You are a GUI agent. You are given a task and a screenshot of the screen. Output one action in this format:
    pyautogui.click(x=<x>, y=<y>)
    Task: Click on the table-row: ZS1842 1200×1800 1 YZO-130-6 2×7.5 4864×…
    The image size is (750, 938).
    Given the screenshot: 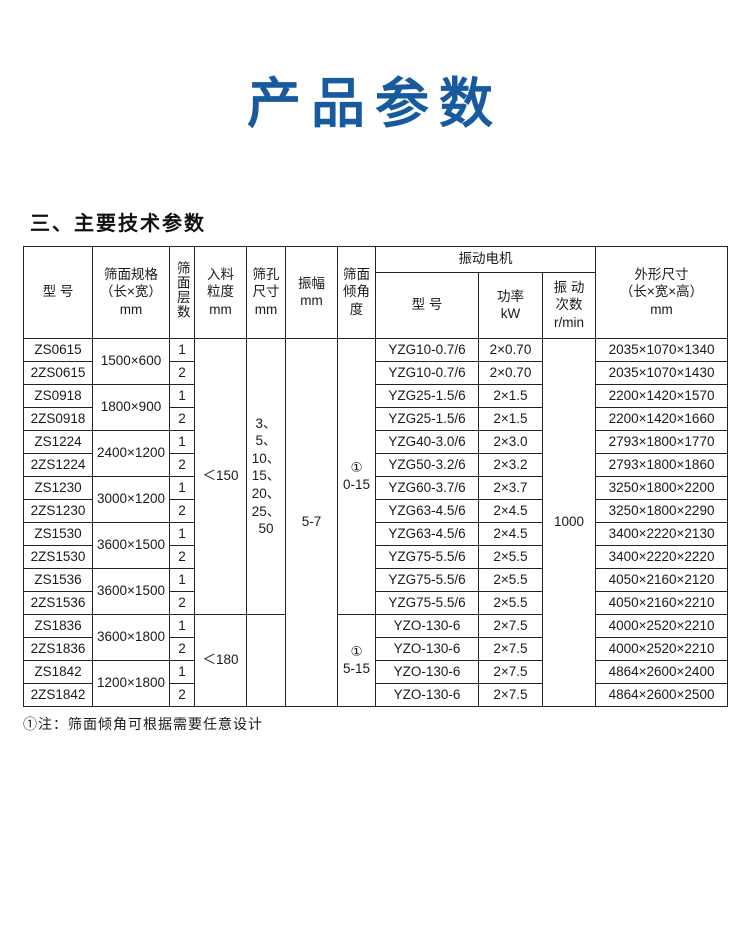 What is the action you would take?
    pyautogui.click(x=376, y=683)
    